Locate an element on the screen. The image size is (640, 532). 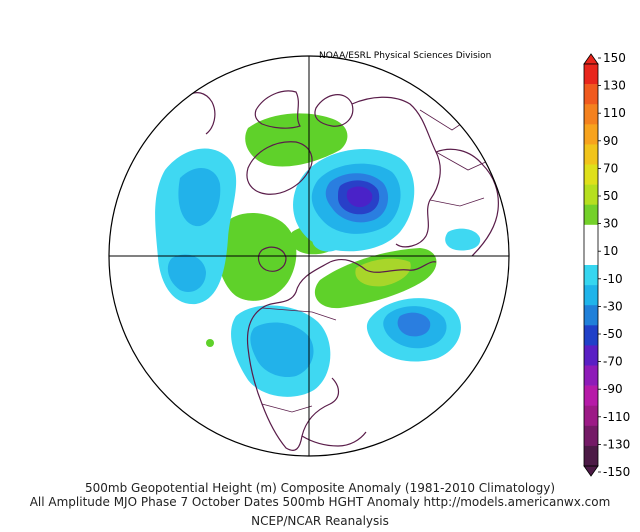
colorbar-label: 50 is located at coordinates (610, 196).